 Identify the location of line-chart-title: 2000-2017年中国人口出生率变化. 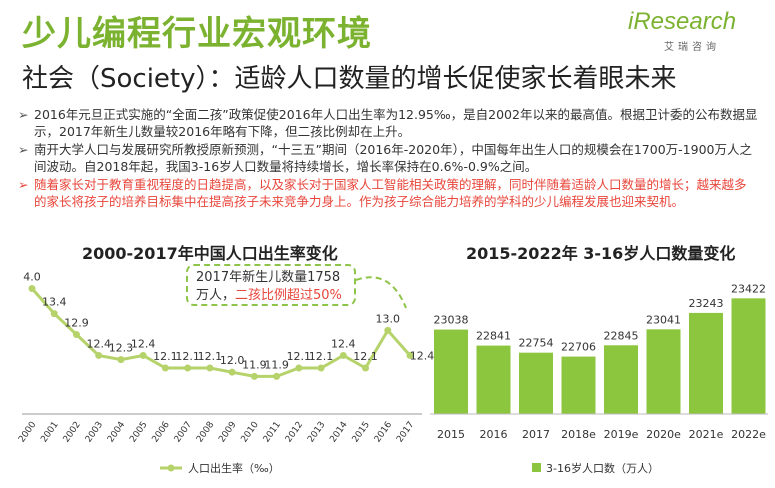
(210, 253).